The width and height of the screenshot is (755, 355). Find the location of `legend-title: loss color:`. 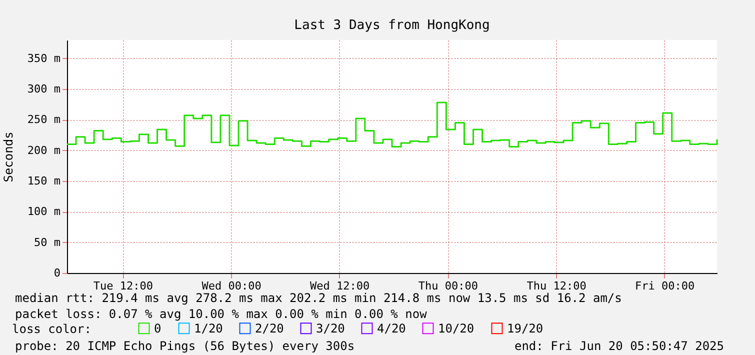

legend-title: loss color: is located at coordinates (52, 329).